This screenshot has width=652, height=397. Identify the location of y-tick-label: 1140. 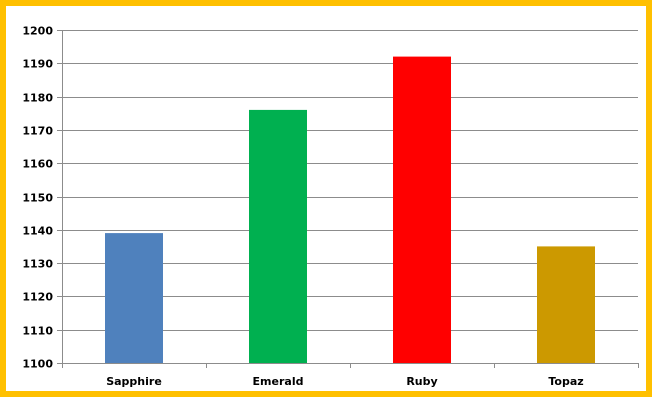
(37, 231).